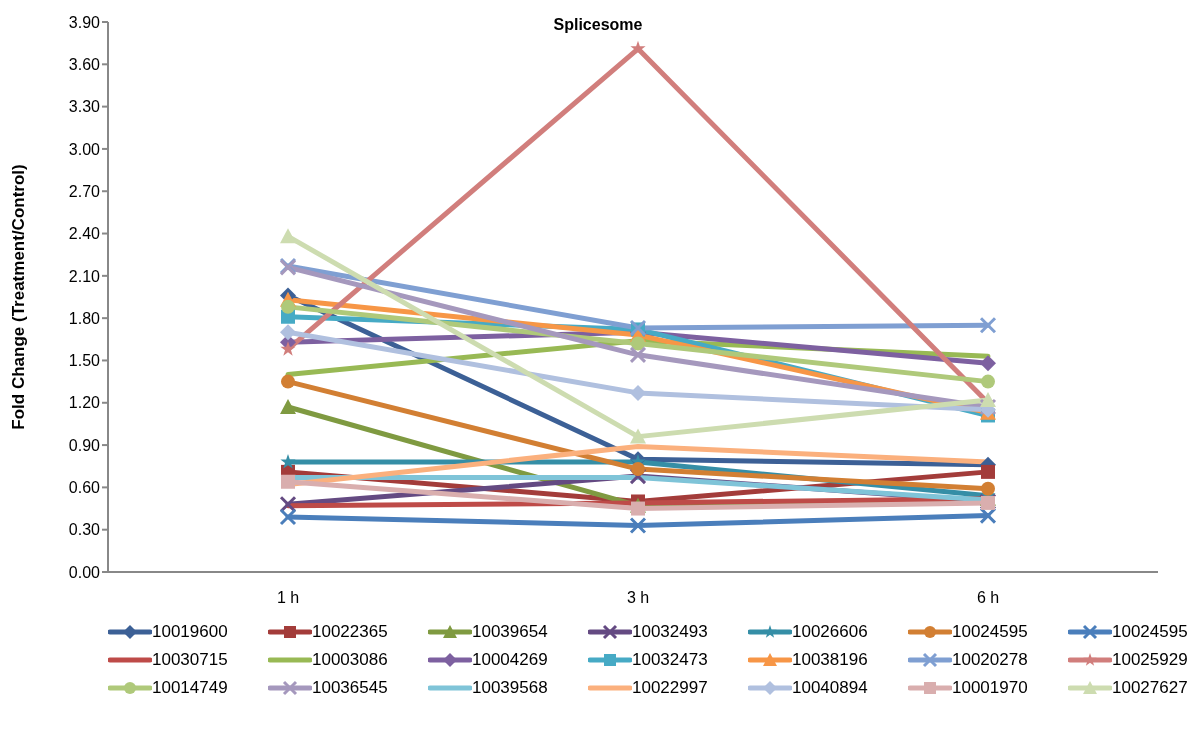 Image resolution: width=1190 pixels, height=731 pixels. What do you see at coordinates (988, 598) in the screenshot?
I see `x-tick-label: 6 h` at bounding box center [988, 598].